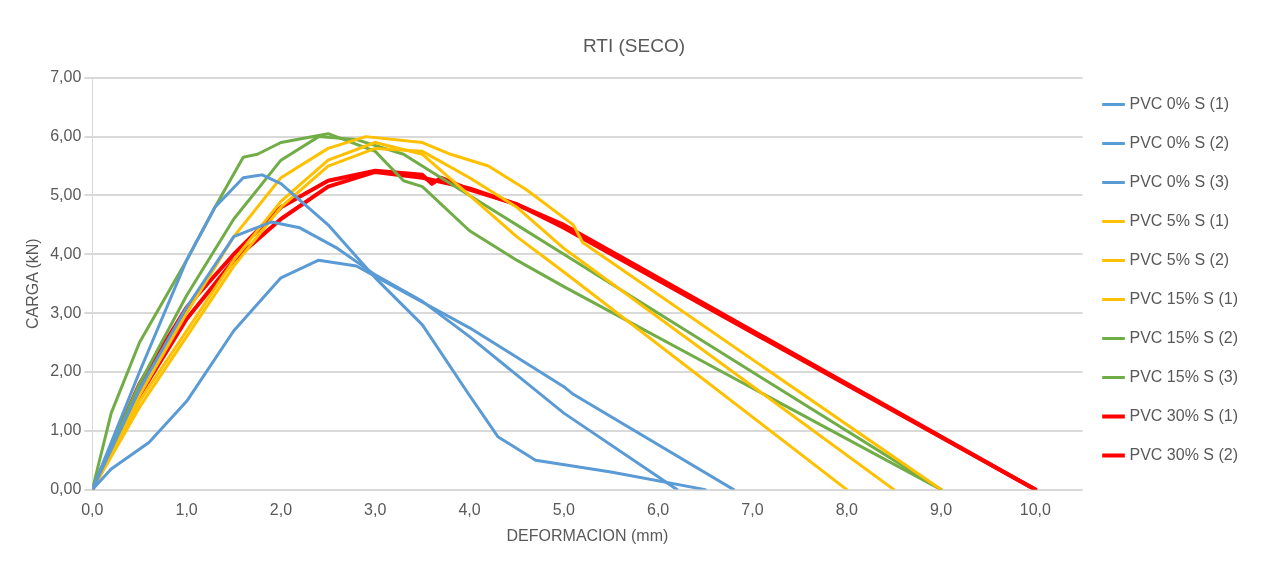 The image size is (1268, 570). I want to click on legend-label: PVC 15% S (2), so click(1183, 337).